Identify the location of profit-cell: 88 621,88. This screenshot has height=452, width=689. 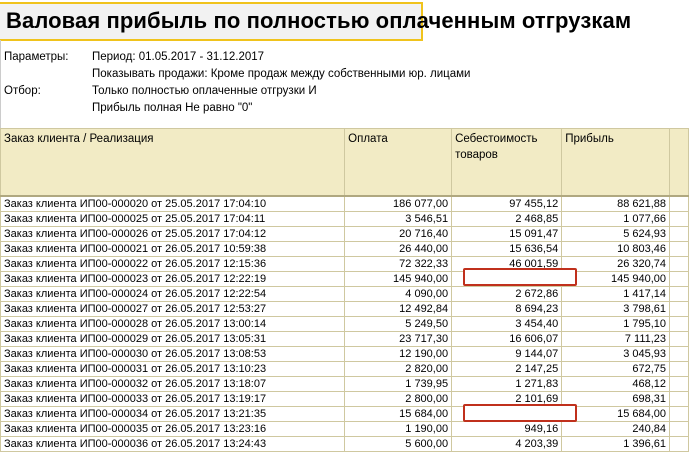
(616, 203).